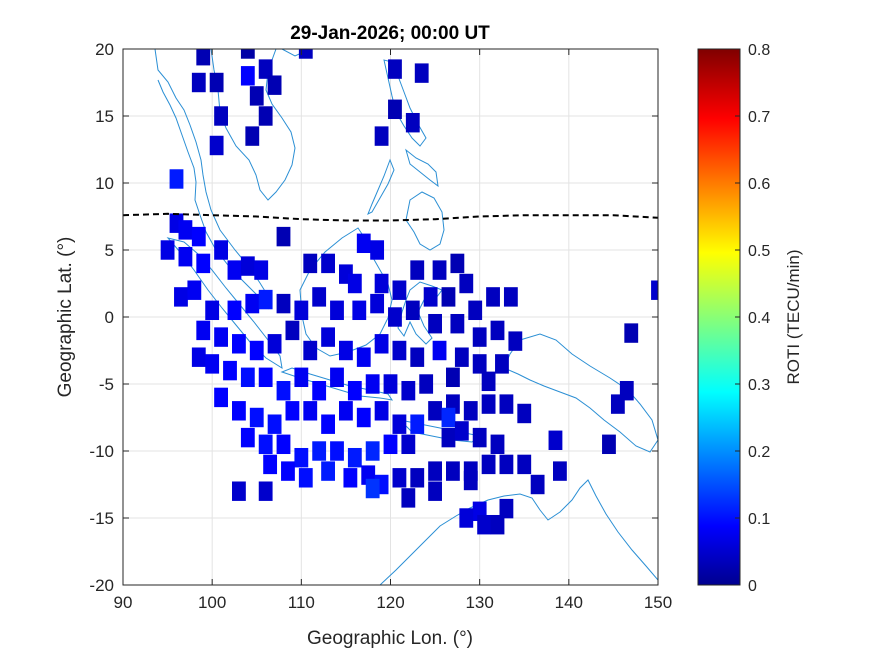  I want to click on coastline-australia, so click(518, 532).